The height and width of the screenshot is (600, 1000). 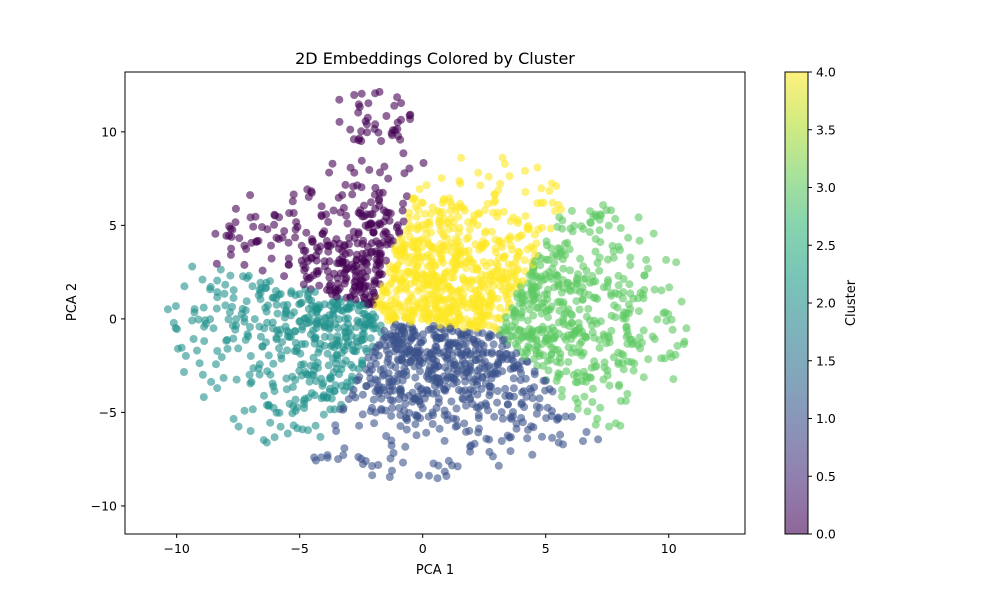 I want to click on colorbar-tick-label: 4.0, so click(x=826, y=72).